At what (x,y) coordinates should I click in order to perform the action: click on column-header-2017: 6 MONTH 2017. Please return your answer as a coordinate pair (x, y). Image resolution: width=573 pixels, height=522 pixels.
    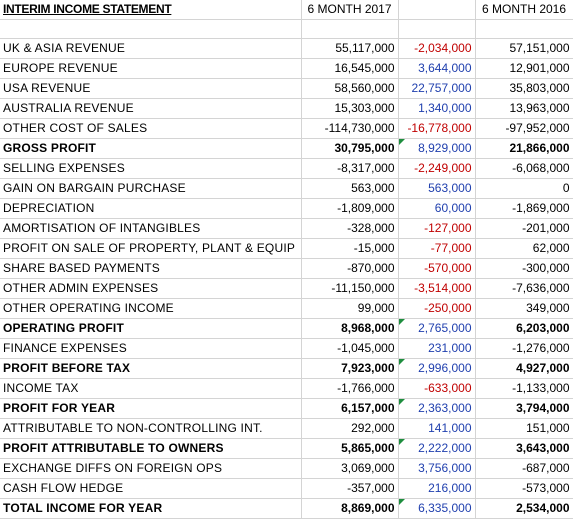
    Looking at the image, I should click on (350, 10).